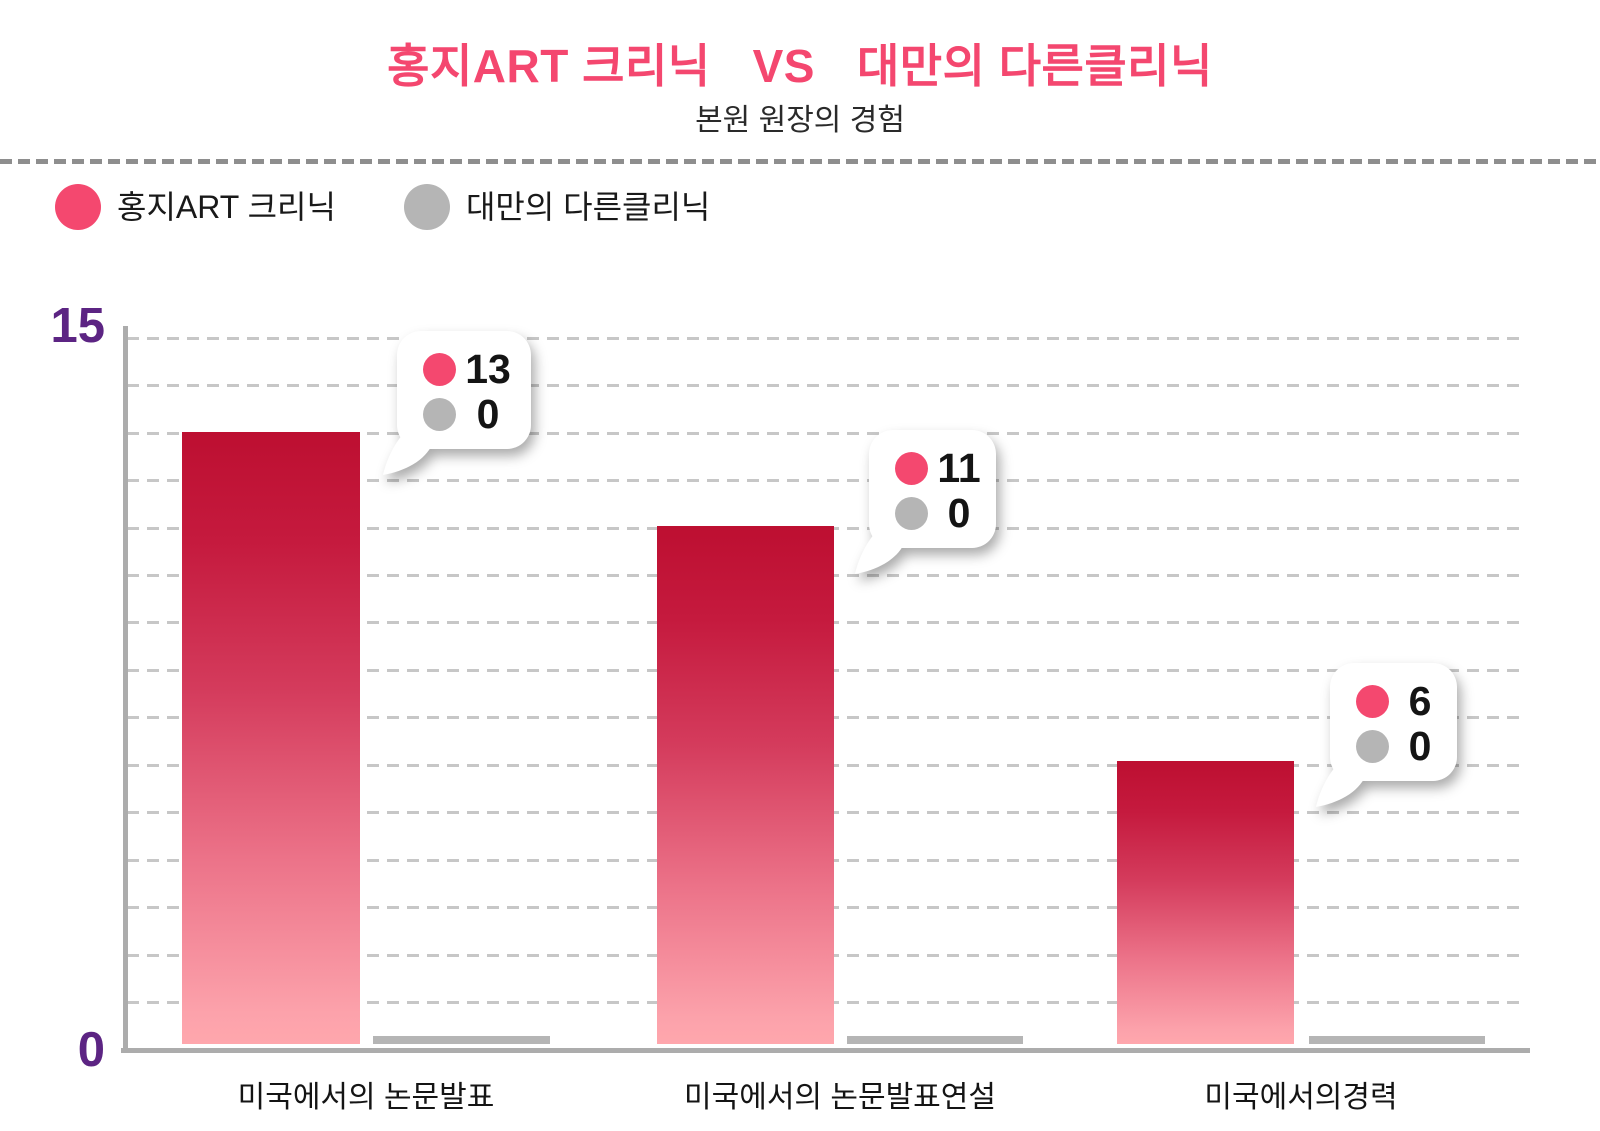  Describe the element at coordinates (271, 738) in the screenshot. I see `bar-hongji-papers` at that location.